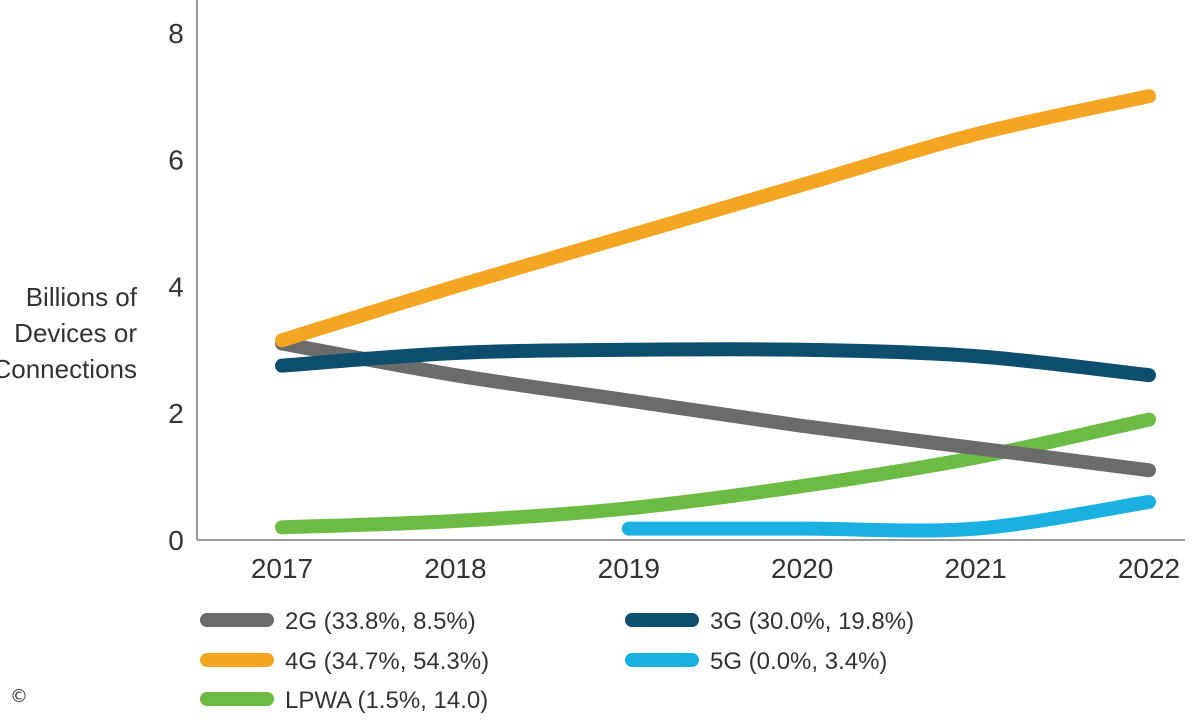 Image resolution: width=1200 pixels, height=720 pixels. I want to click on y-axis-label-line: Billions of, so click(82, 297).